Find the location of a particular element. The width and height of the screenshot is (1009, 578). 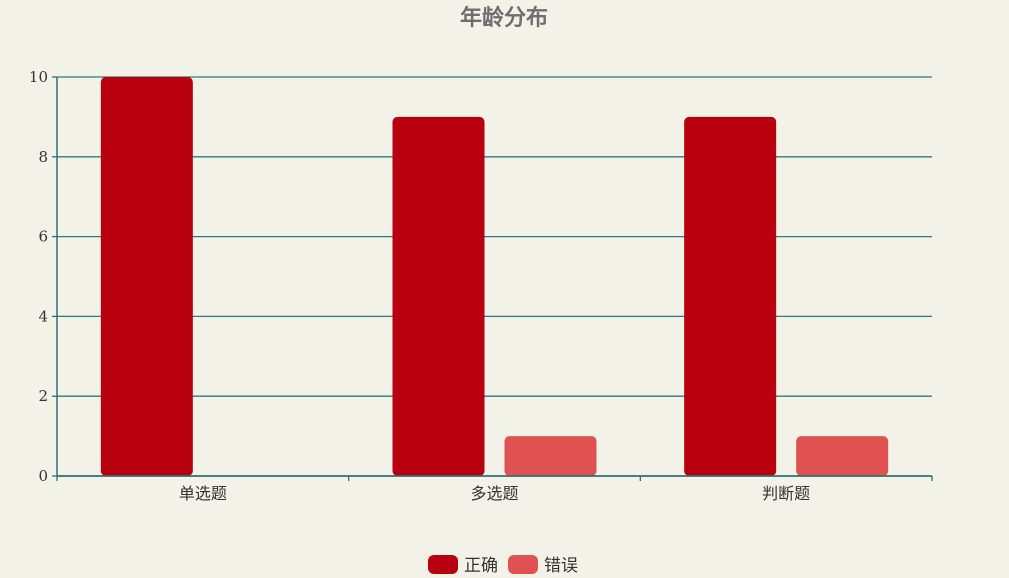

x-tick-label: 判断题 is located at coordinates (786, 493).